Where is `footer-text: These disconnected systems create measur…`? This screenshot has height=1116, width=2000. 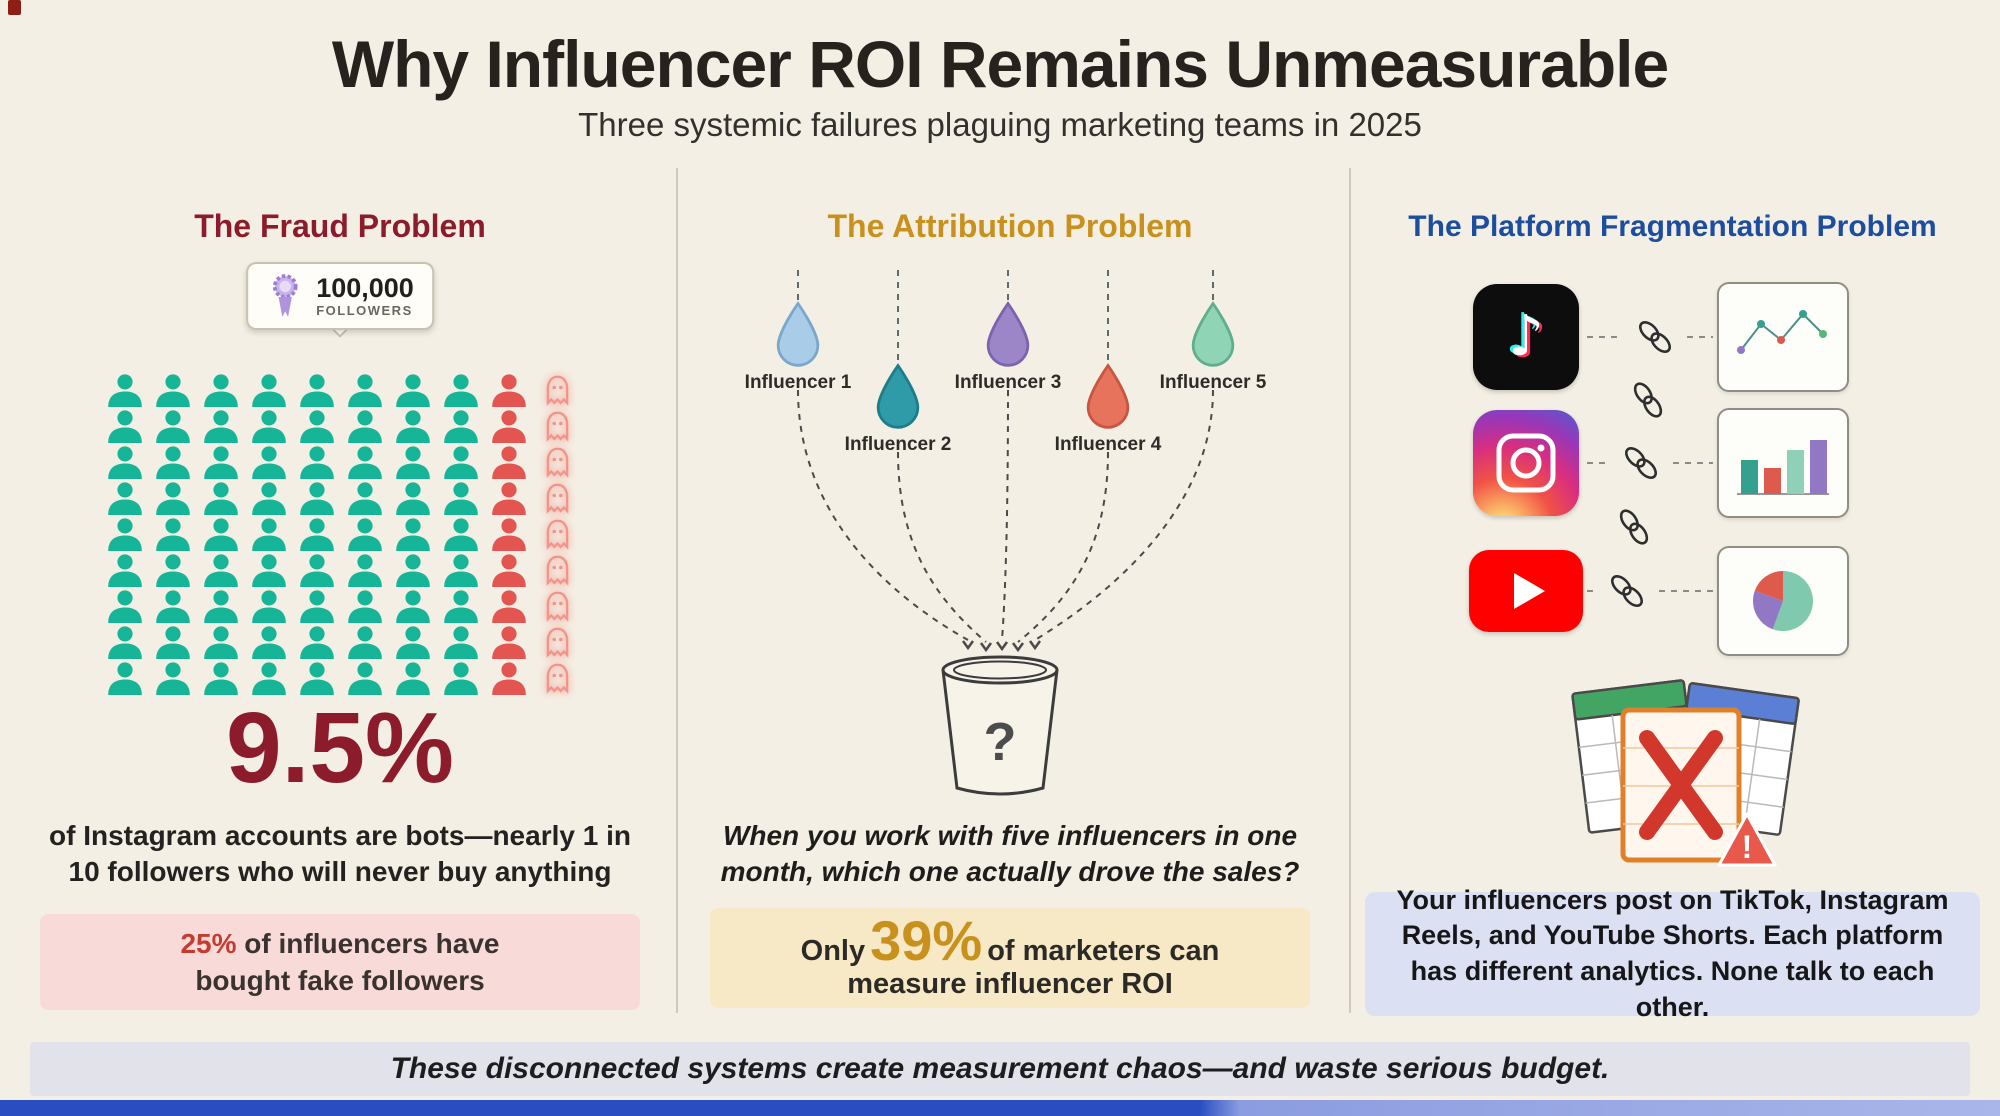
footer-text: These disconnected systems create measur… is located at coordinates (1000, 1068).